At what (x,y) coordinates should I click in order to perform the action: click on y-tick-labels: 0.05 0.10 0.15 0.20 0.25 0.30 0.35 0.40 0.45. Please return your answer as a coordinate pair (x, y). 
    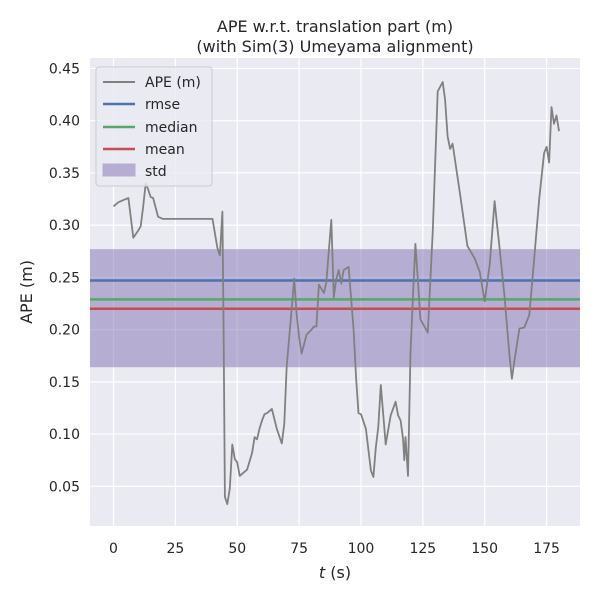
    Looking at the image, I should click on (64, 278).